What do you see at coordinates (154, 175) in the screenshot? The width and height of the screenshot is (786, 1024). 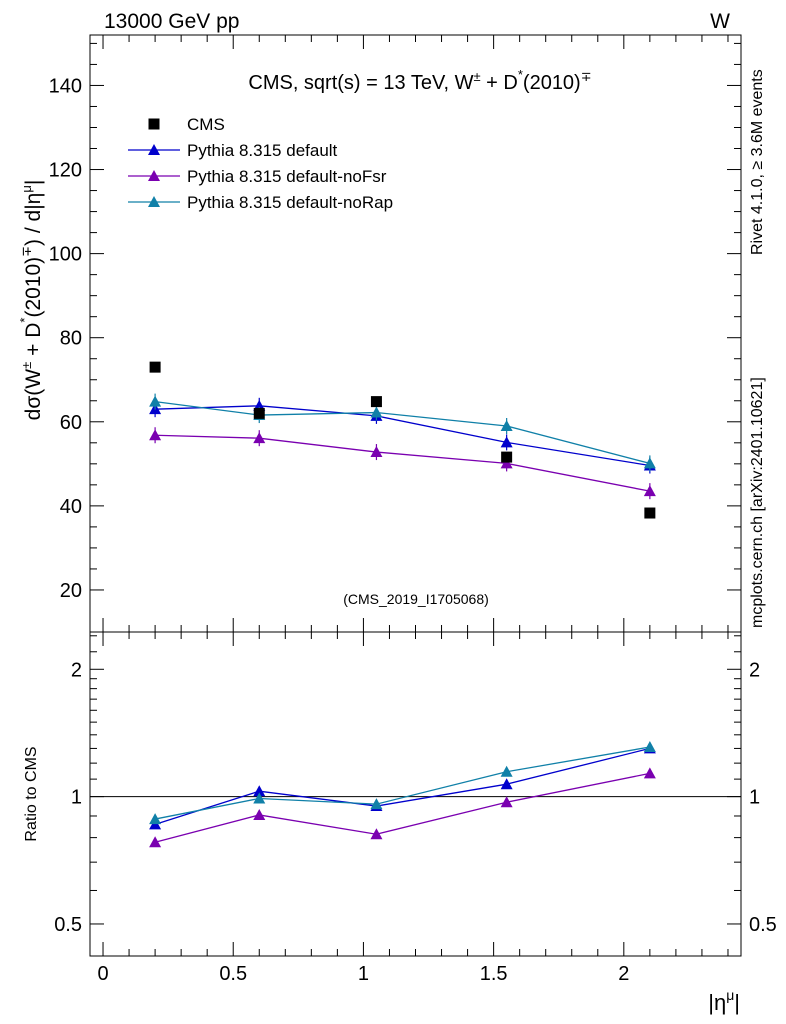 I see `legend-marker-noFsr` at bounding box center [154, 175].